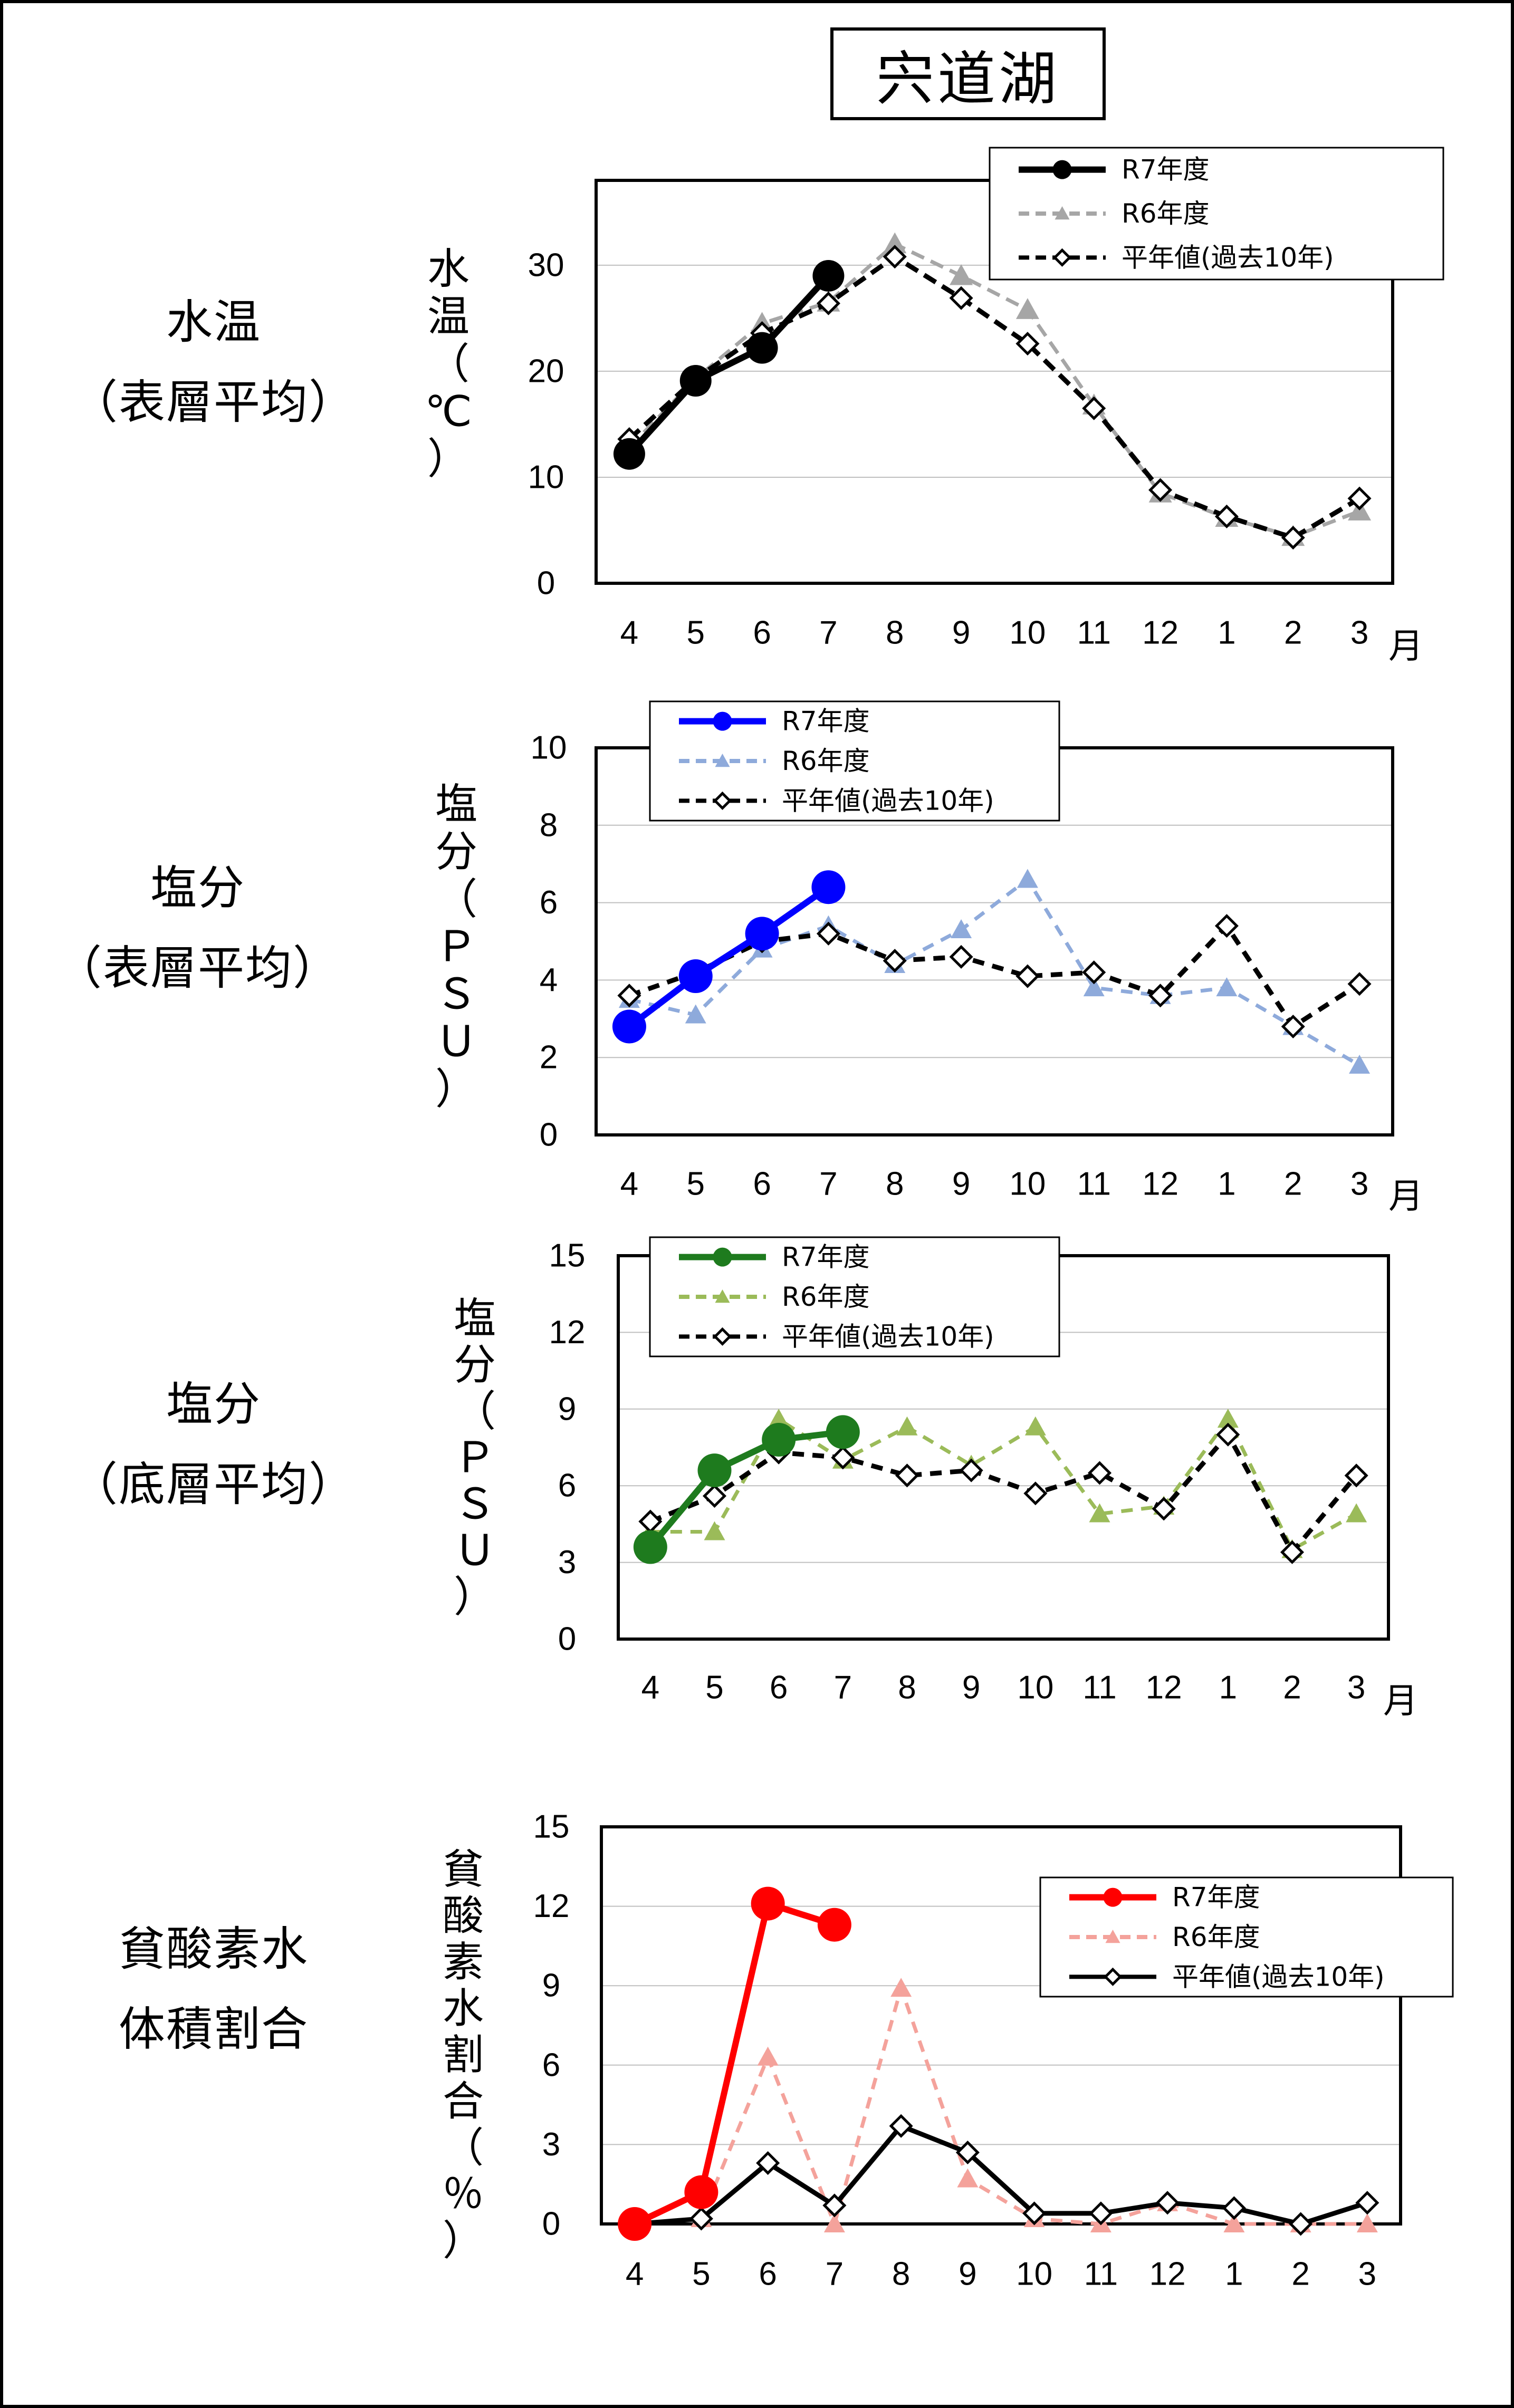 The image size is (1514, 2408). I want to click on x-tick-labels: 4 5 6 7 8 9 10 11 12 1 2 3, so click(994, 1184).